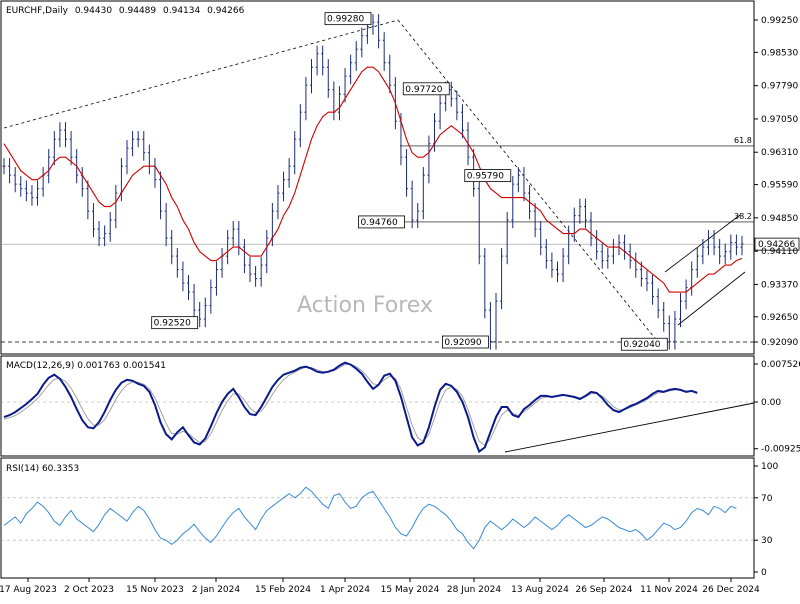 The width and height of the screenshot is (800, 604). I want to click on price-tick-label: 0.96310, so click(779, 153).